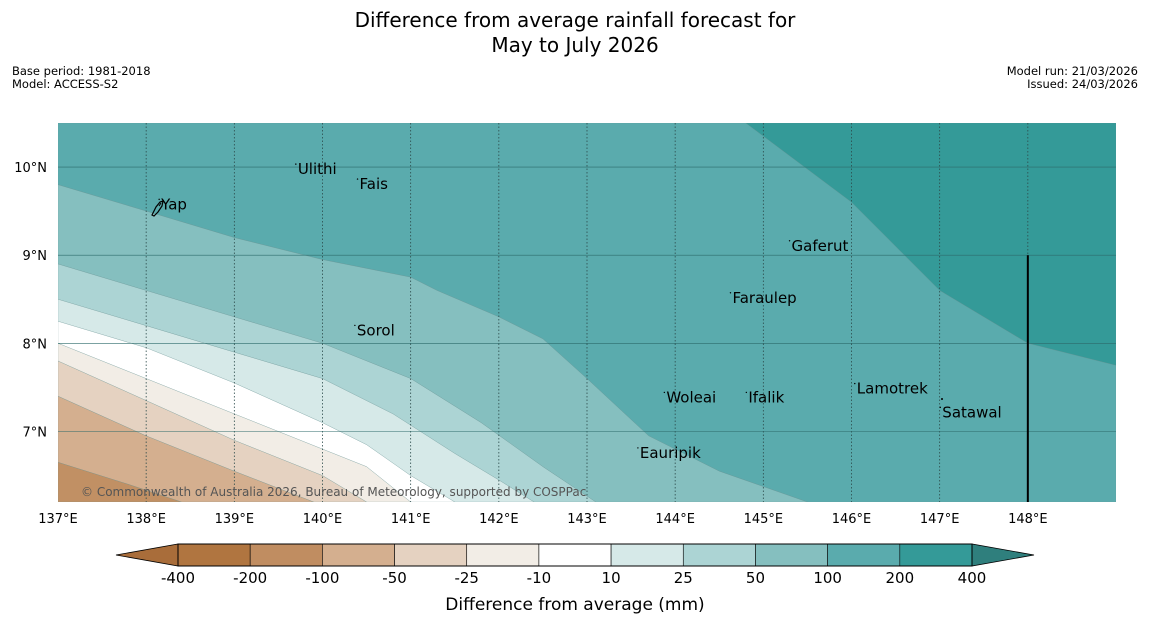 This screenshot has height=644, width=1150. Describe the element at coordinates (35, 432) in the screenshot. I see `lat-tick-label: 7°N` at that location.